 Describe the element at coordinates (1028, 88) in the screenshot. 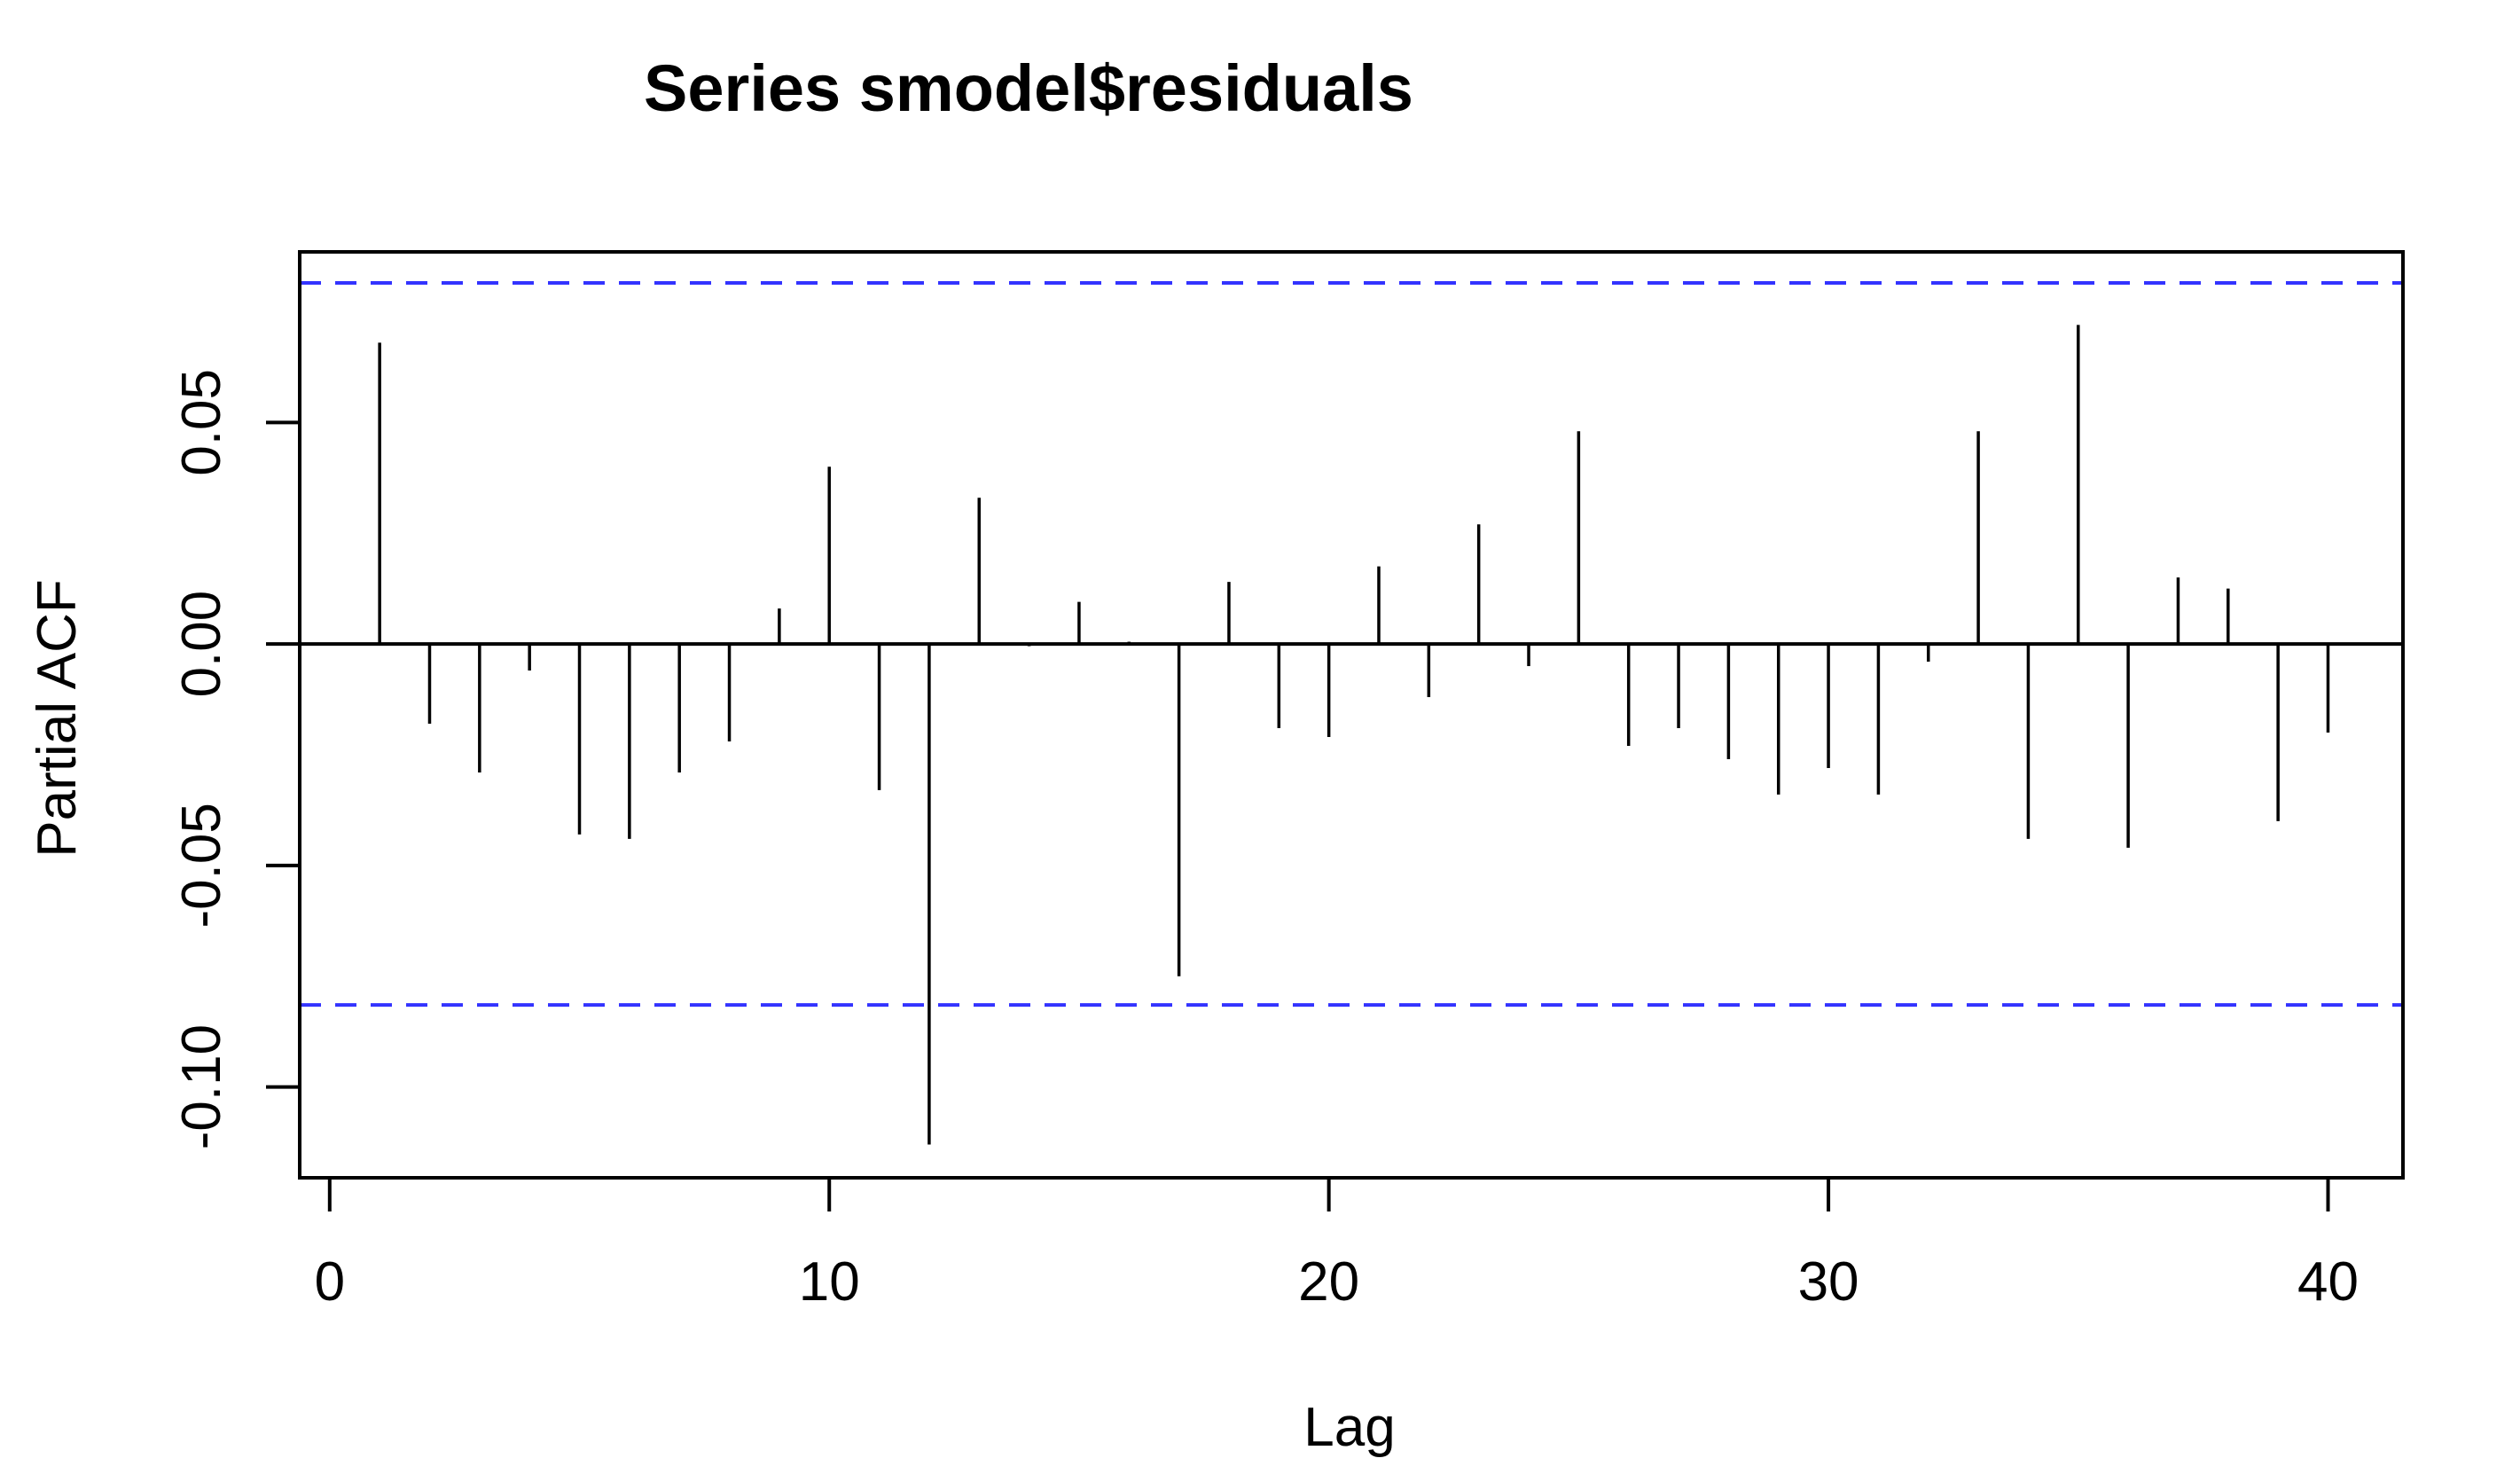

I see `chart-title: Series smodel$residuals` at that location.